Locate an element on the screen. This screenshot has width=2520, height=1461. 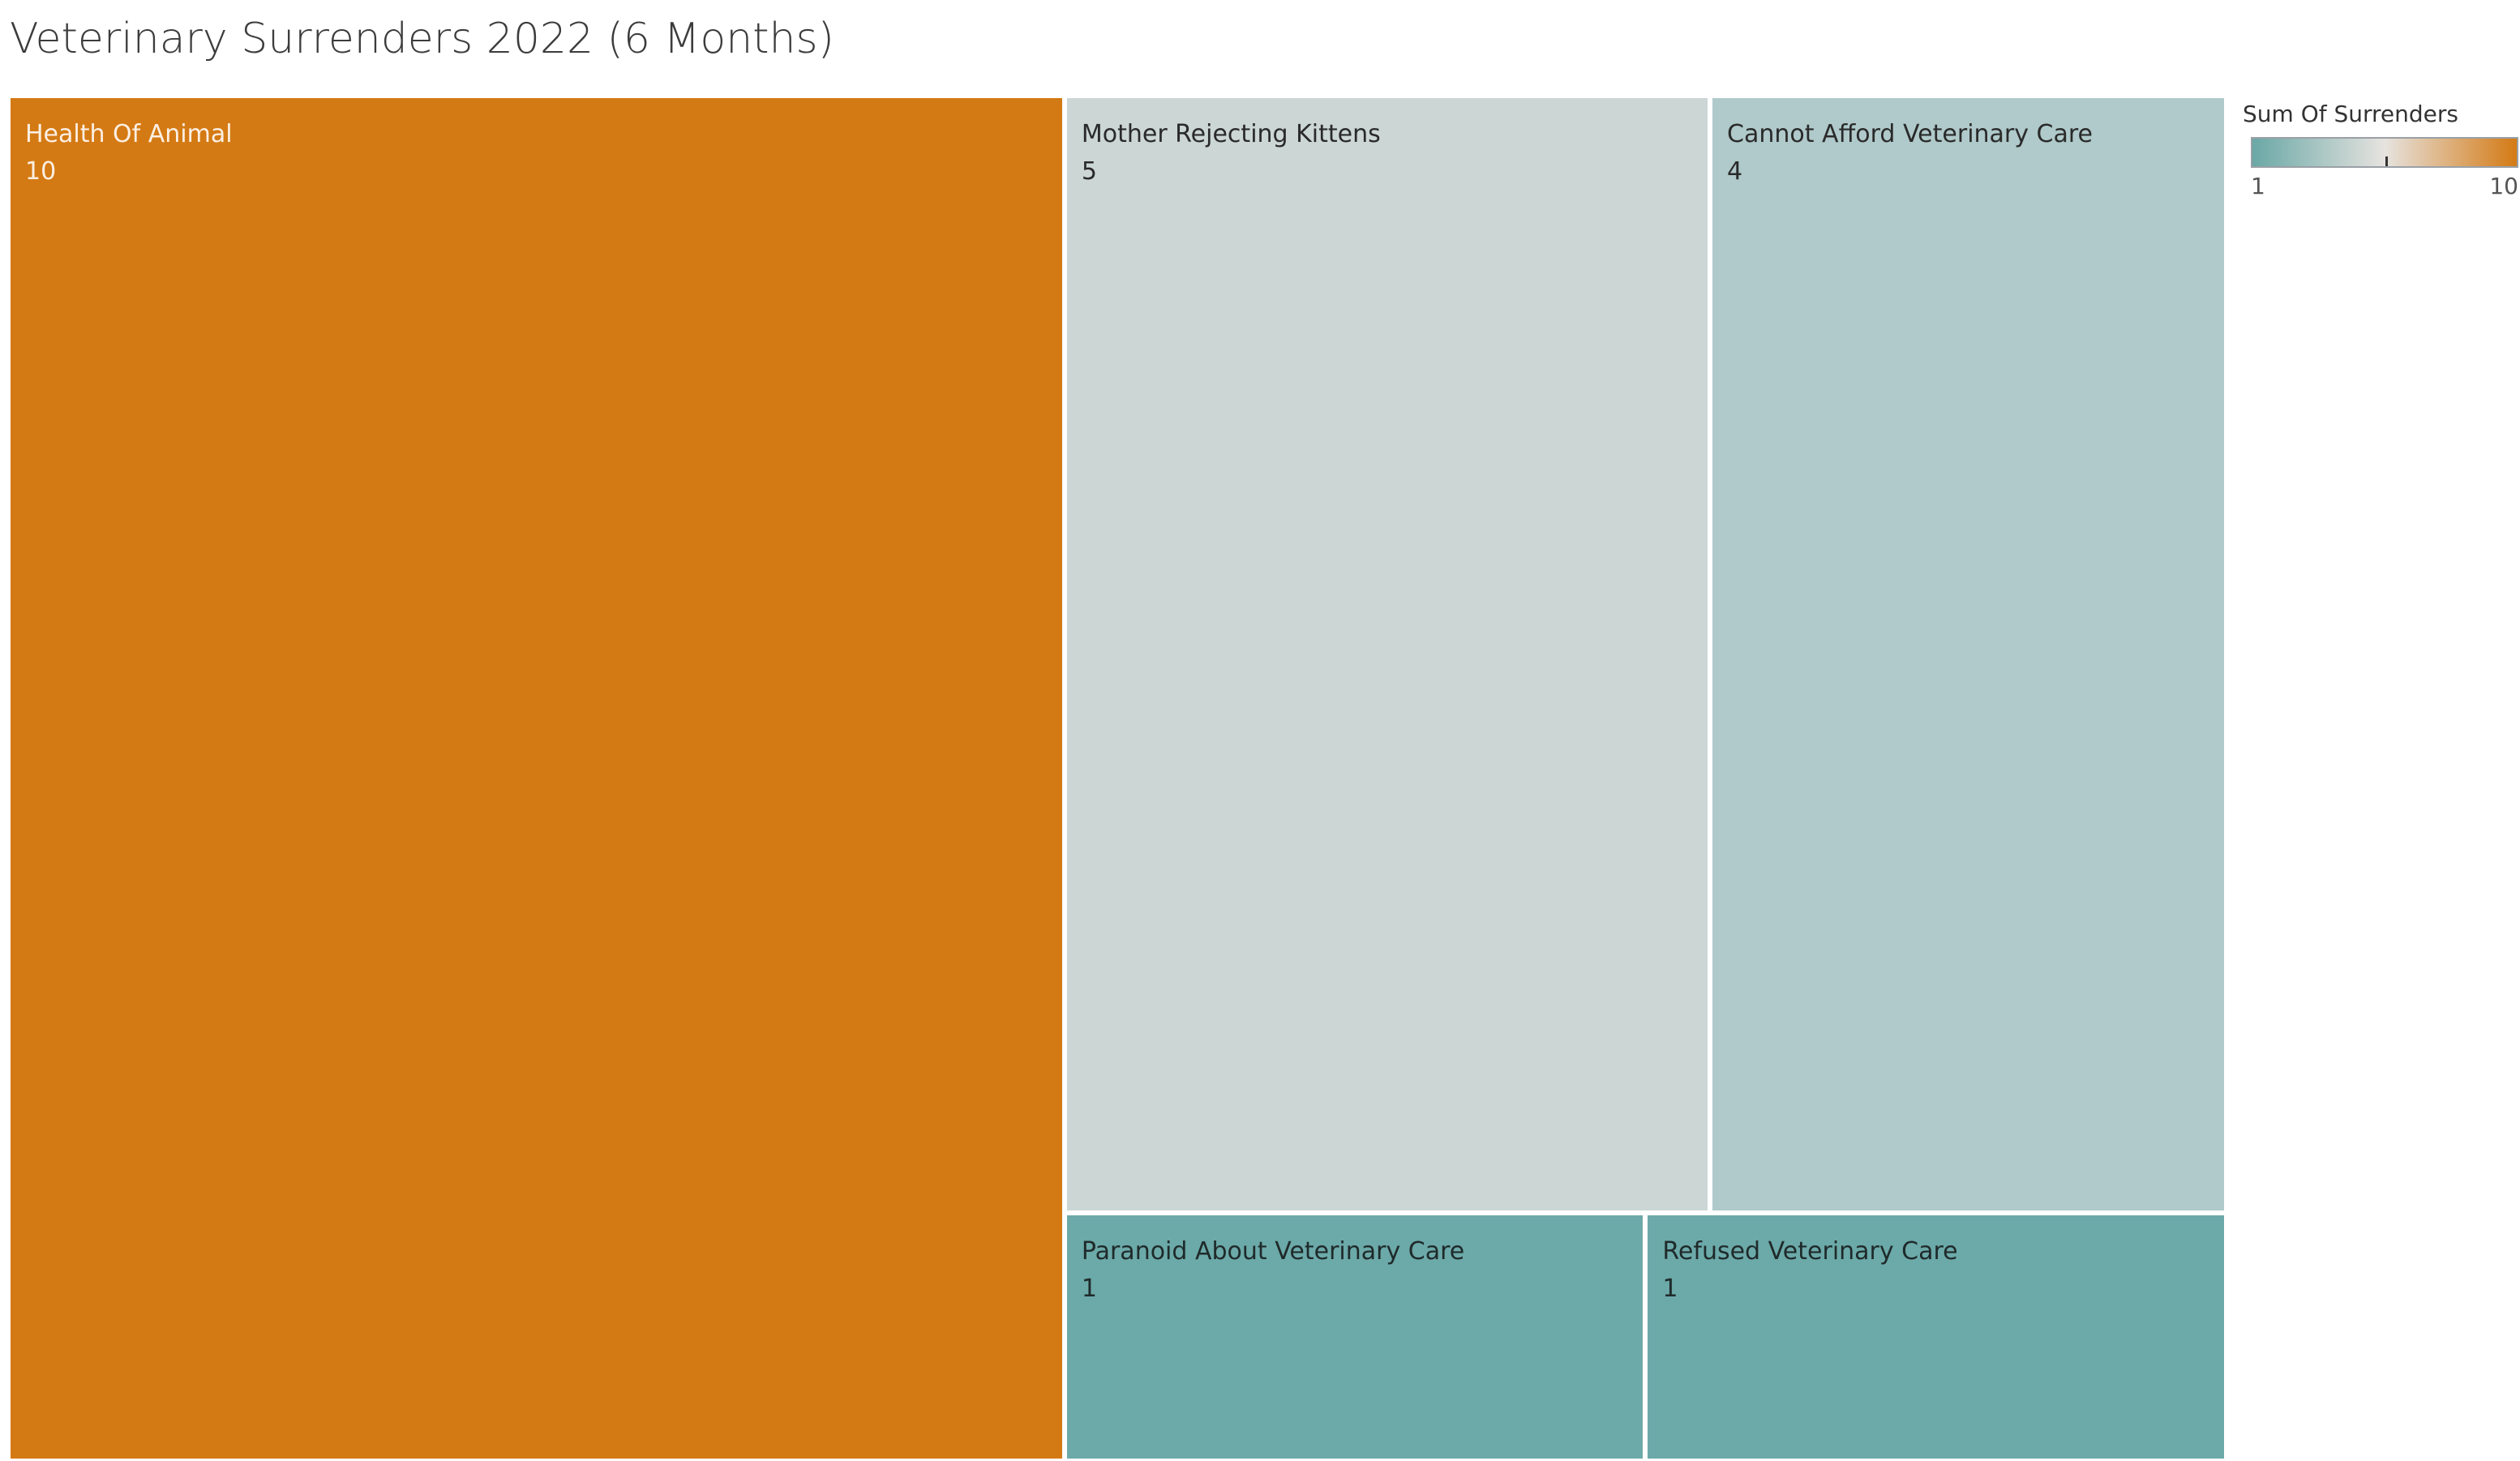
legend-gradient-bar is located at coordinates (2385, 152).